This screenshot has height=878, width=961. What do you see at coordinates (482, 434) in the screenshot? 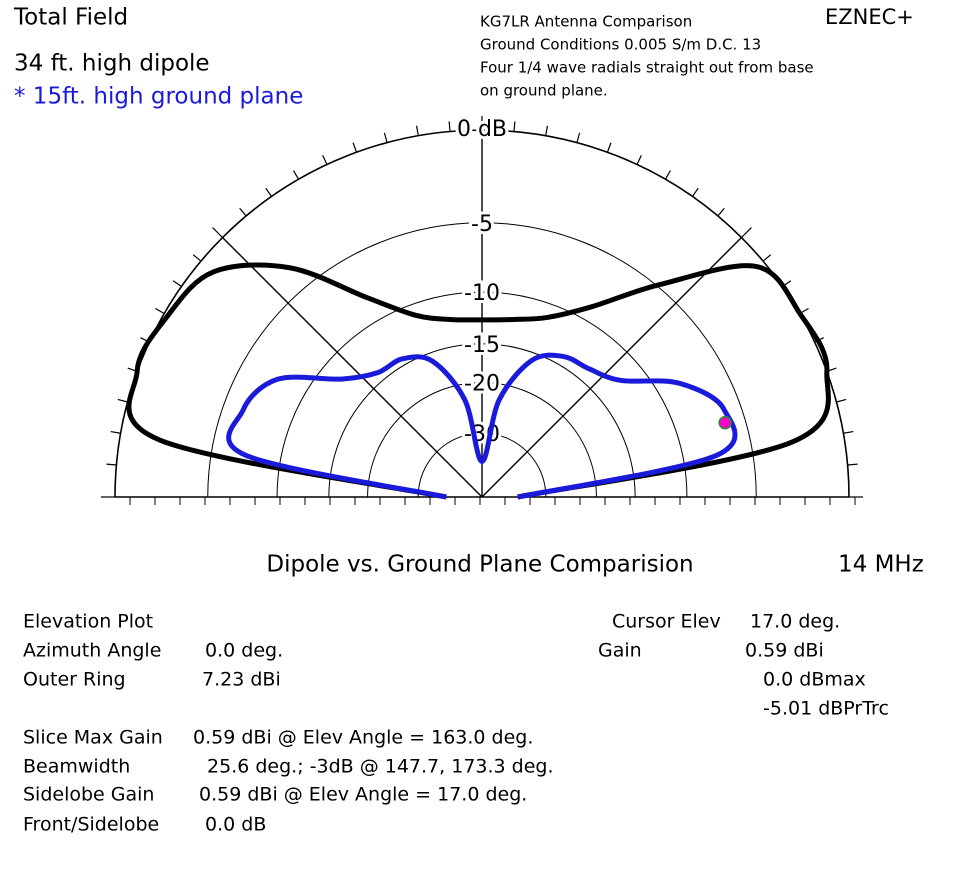
I see `r-tick-label: -30` at bounding box center [482, 434].